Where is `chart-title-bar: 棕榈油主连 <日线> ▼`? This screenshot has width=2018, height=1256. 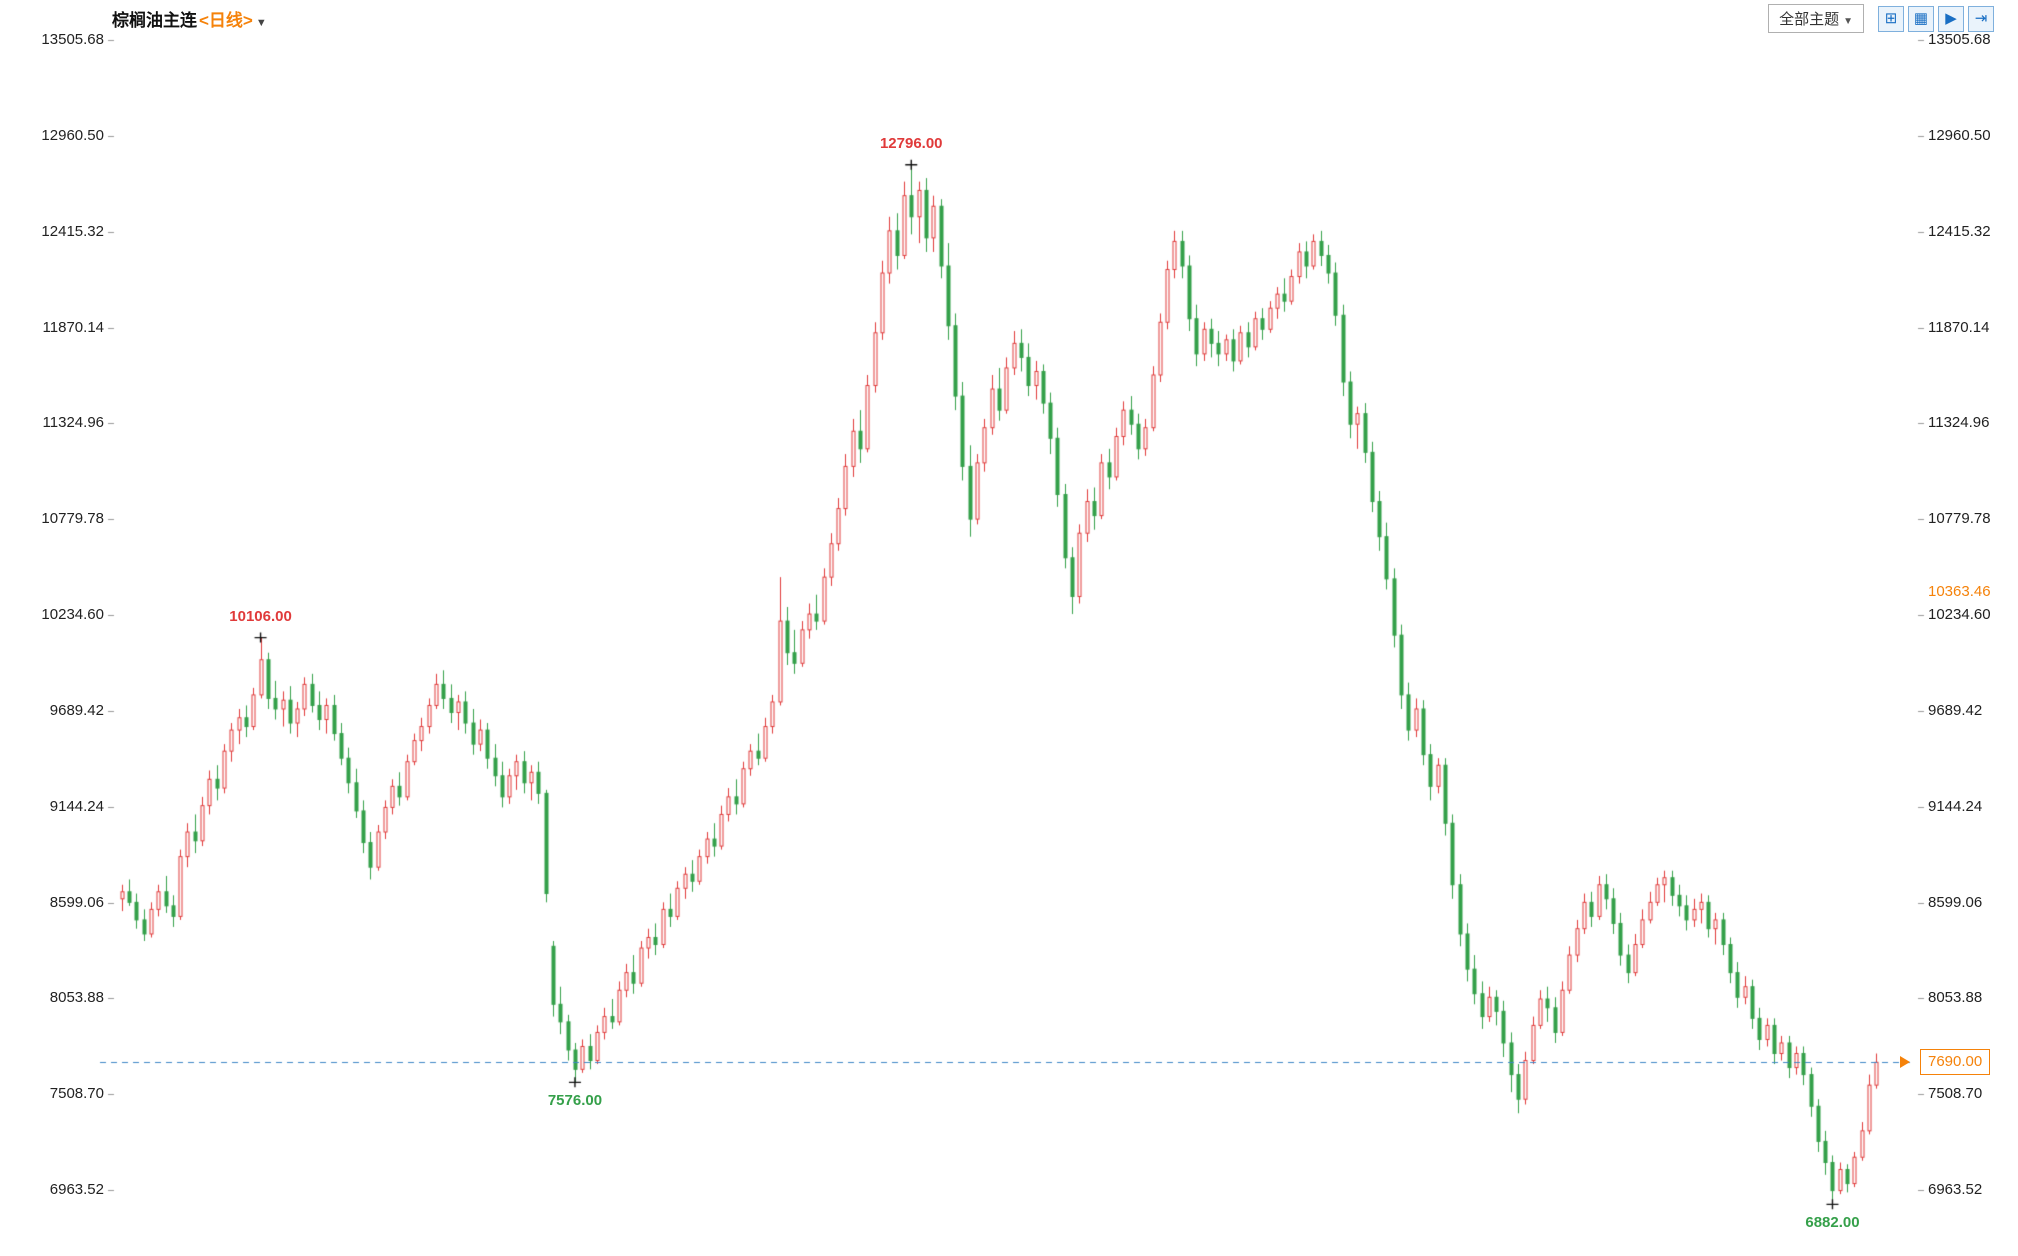 chart-title-bar: 棕榈油主连 <日线> ▼ is located at coordinates (189, 18).